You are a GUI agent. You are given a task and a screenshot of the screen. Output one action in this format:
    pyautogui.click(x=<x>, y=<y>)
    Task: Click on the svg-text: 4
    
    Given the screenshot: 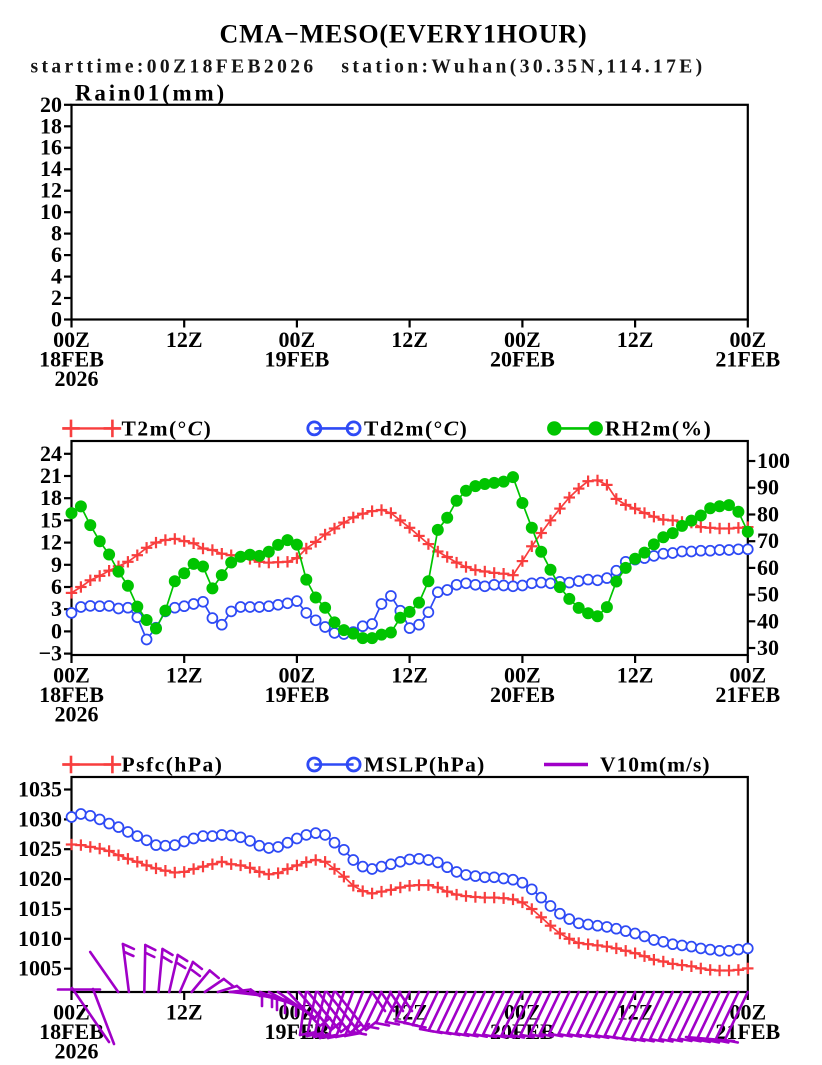 What is the action you would take?
    pyautogui.click(x=56, y=276)
    